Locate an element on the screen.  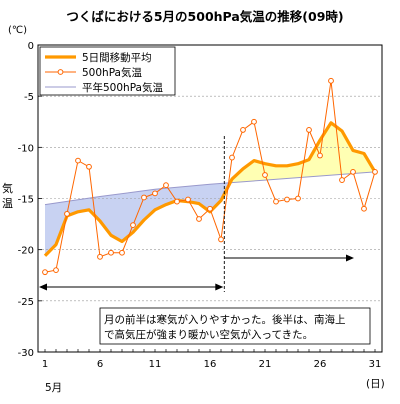
x-tick-label: 26 is located at coordinates (320, 364).